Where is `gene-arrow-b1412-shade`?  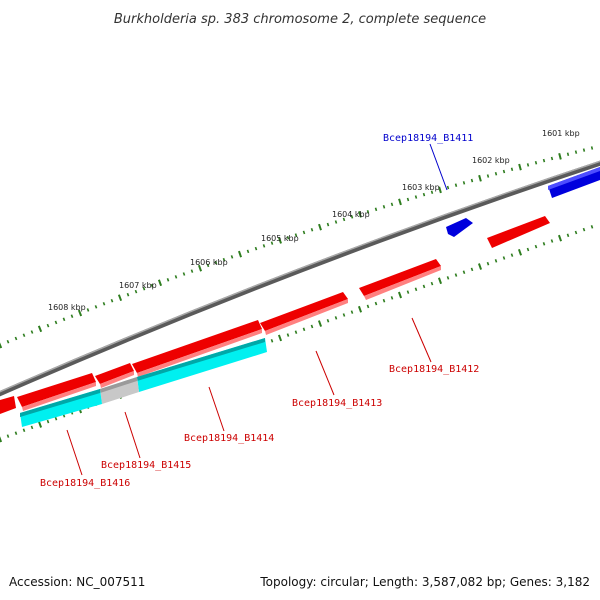
gene-arrow-b1412-shade is located at coordinates (402, 283).